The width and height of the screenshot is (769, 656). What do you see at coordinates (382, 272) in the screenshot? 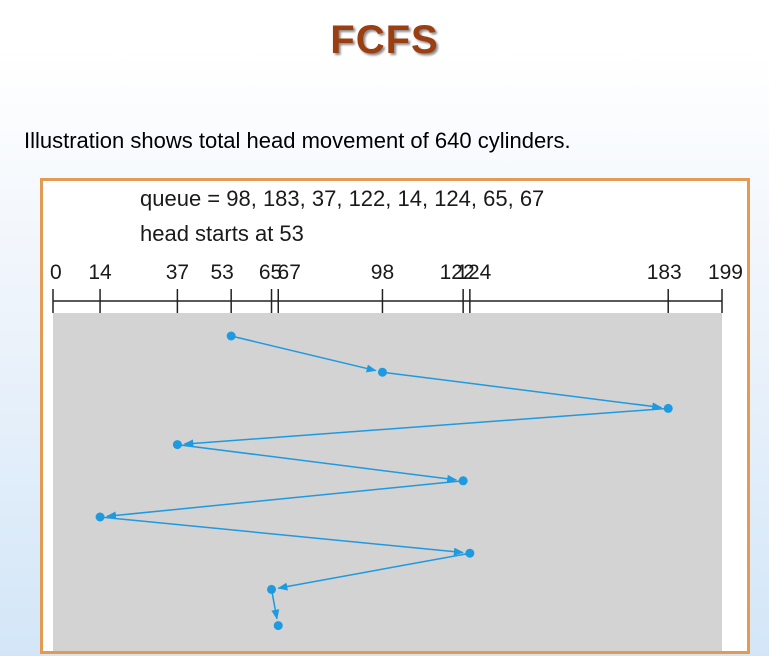
I see `tick-label: 98` at bounding box center [382, 272].